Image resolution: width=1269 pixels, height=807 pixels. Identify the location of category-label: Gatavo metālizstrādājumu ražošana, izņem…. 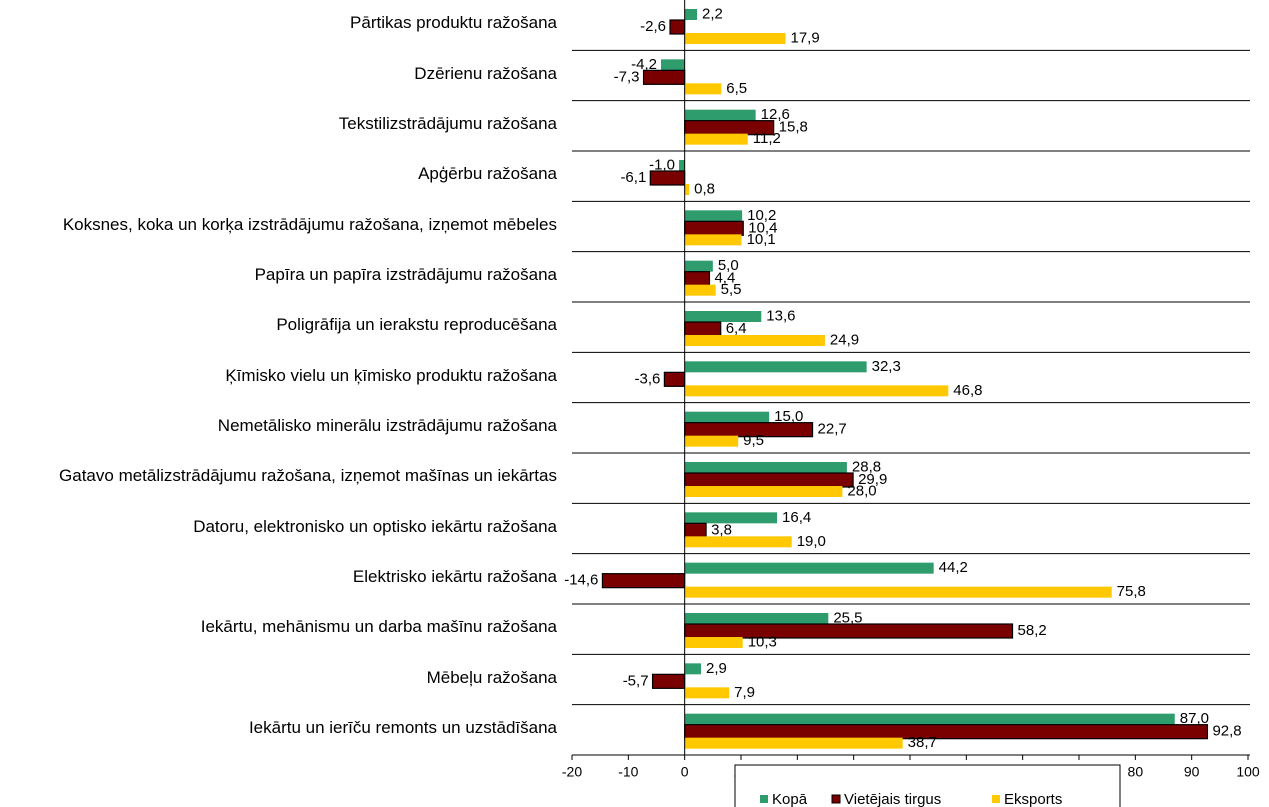
(308, 476).